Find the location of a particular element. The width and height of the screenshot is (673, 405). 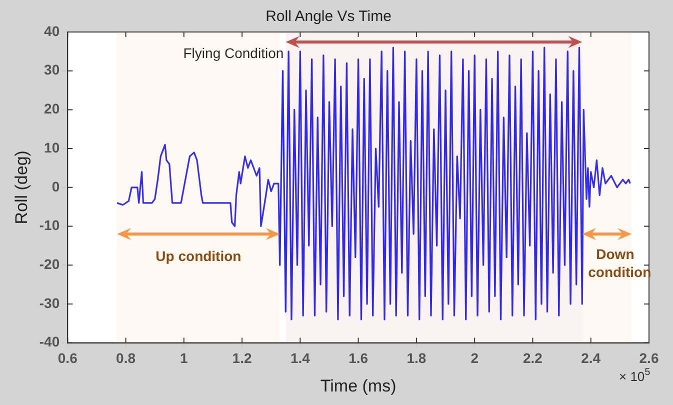

x-tick-label: 0.6 is located at coordinates (68, 358).